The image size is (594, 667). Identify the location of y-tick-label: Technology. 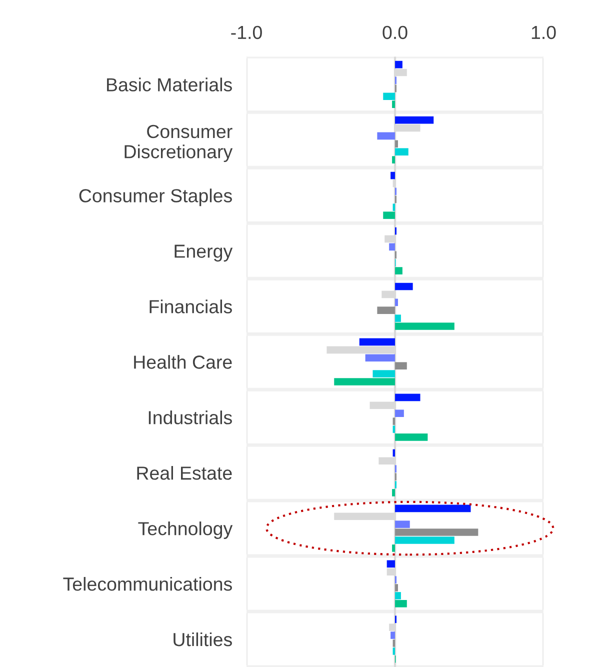
(185, 530).